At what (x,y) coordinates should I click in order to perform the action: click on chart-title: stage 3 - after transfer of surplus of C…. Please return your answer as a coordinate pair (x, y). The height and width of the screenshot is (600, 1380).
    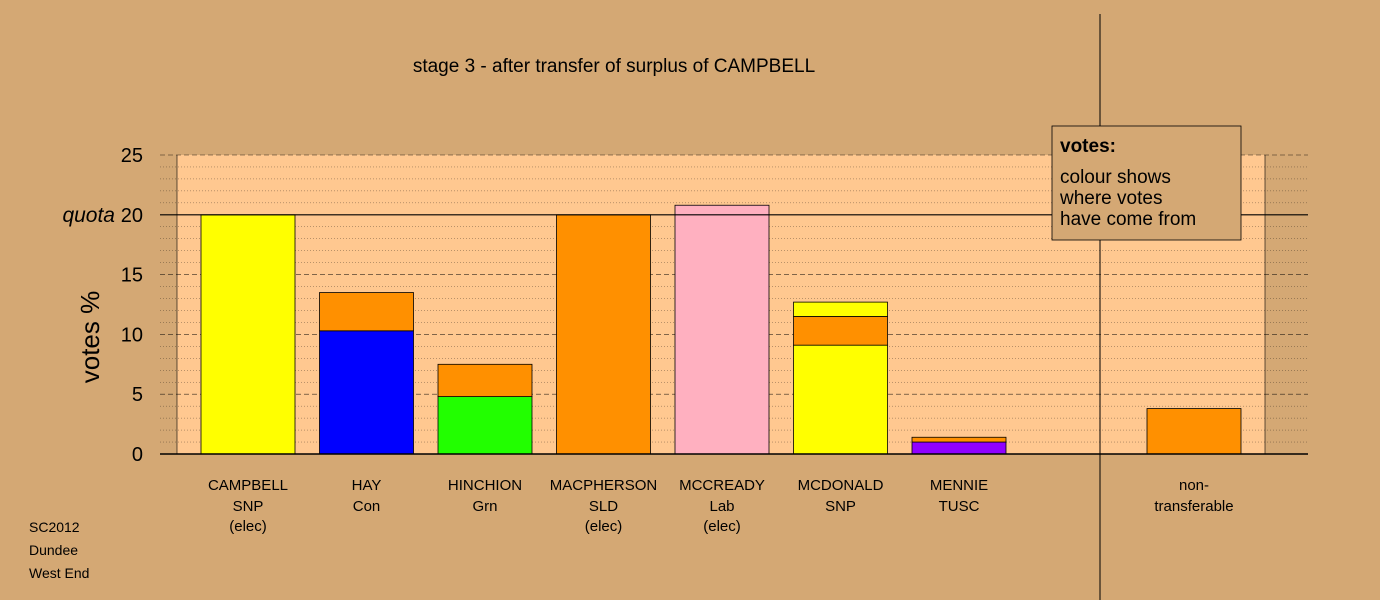
    Looking at the image, I should click on (614, 66).